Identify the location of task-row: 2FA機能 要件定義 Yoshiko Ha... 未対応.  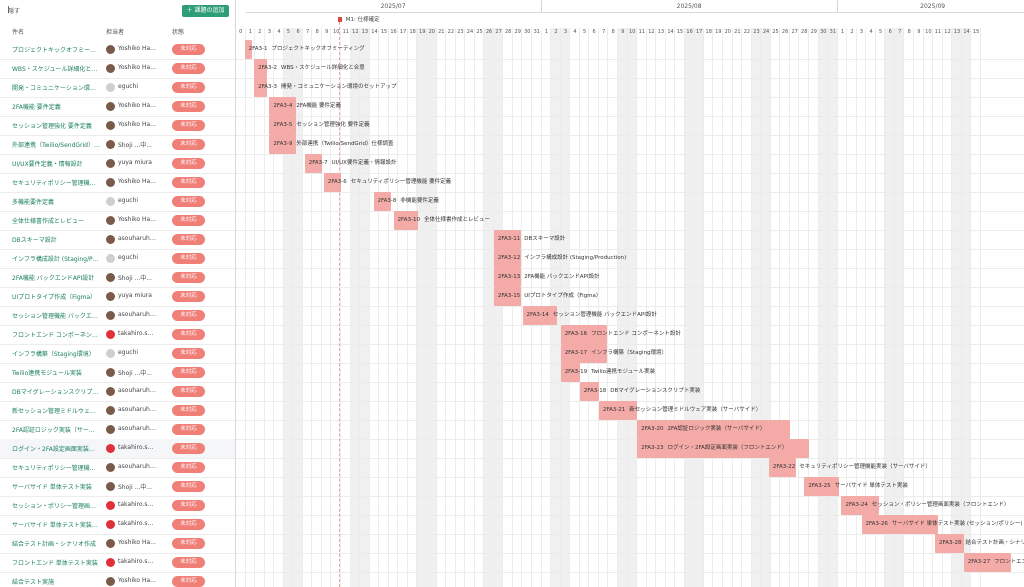
(117, 107).